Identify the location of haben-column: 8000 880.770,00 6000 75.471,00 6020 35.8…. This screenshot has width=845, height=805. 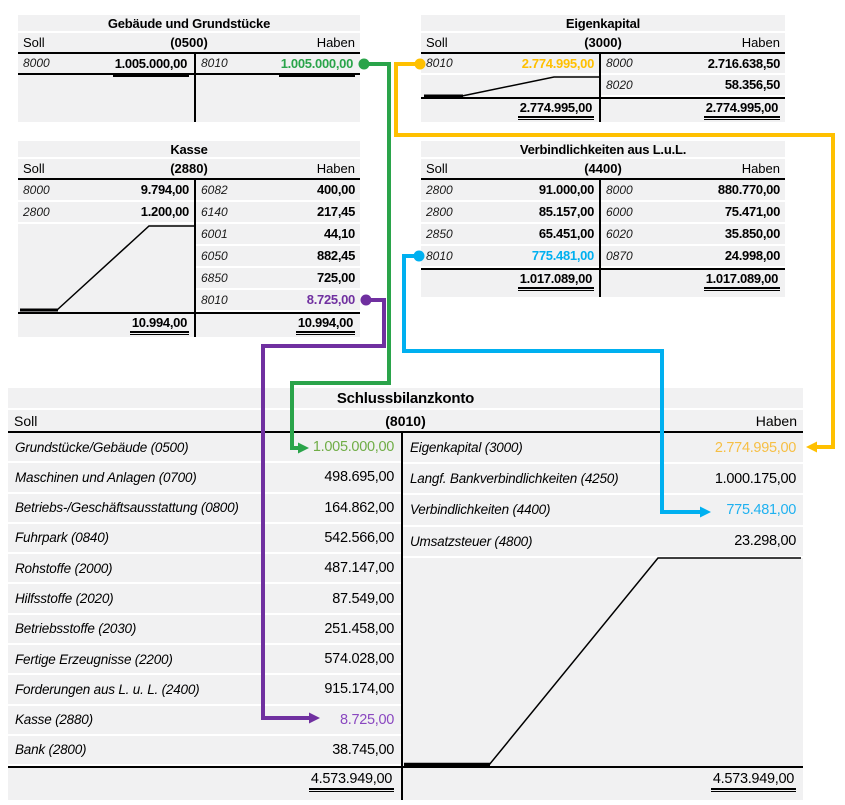
(693, 239).